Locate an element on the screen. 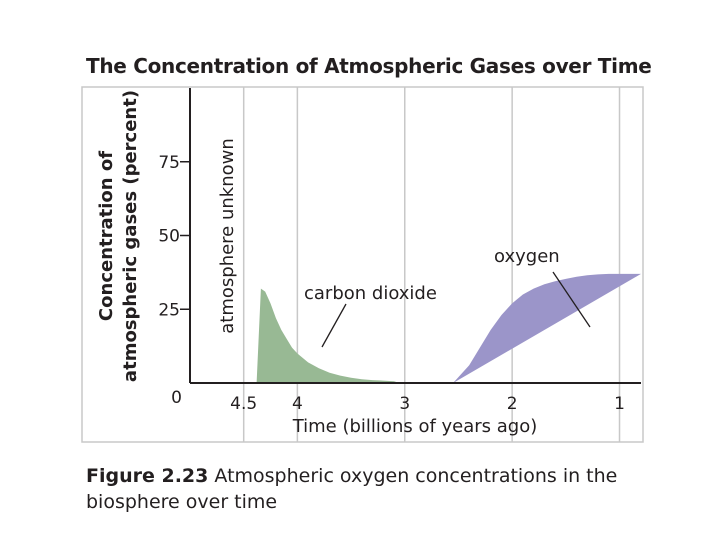 The image size is (720, 540). y-tick-label: 50 is located at coordinates (169, 237).